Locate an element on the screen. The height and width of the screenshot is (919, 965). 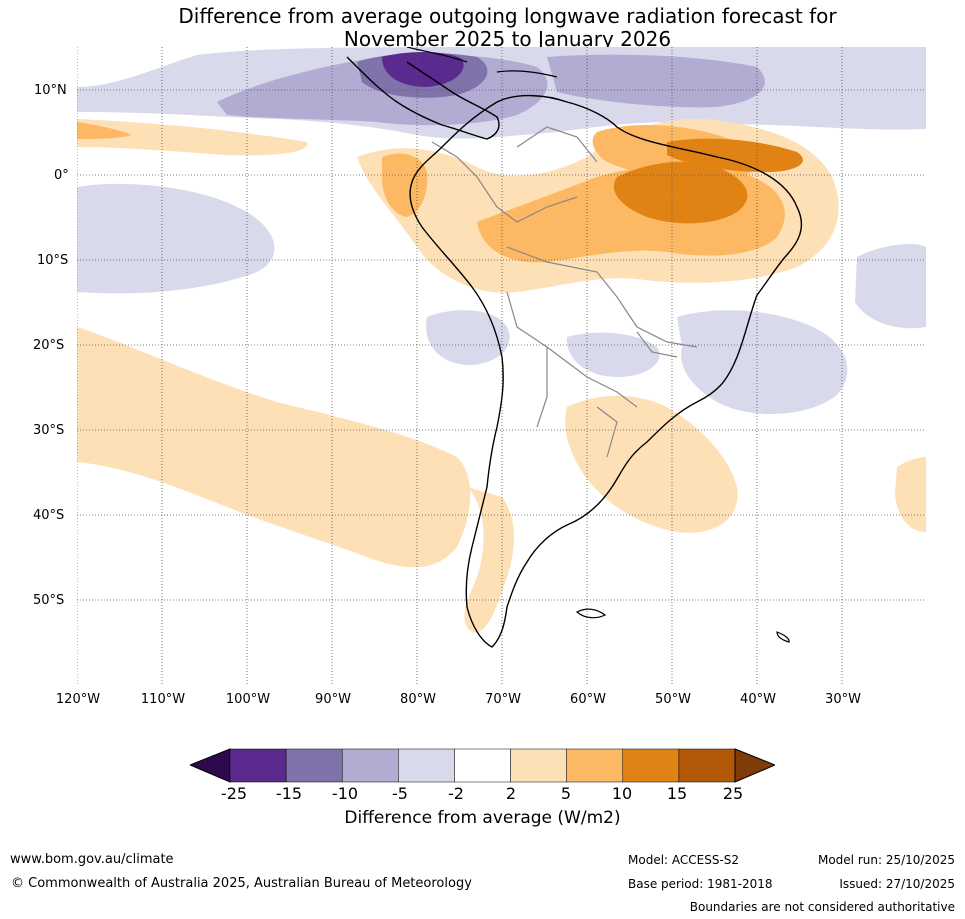
coastline-south-georgia is located at coordinates (783, 637).